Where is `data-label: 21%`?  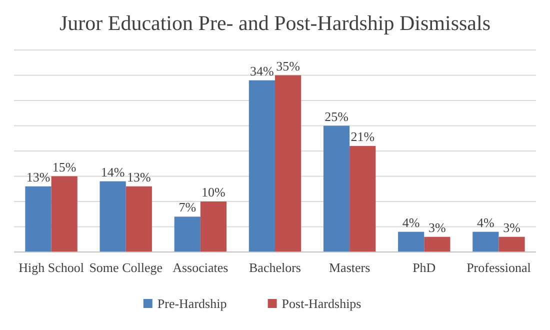
data-label: 21% is located at coordinates (362, 136).